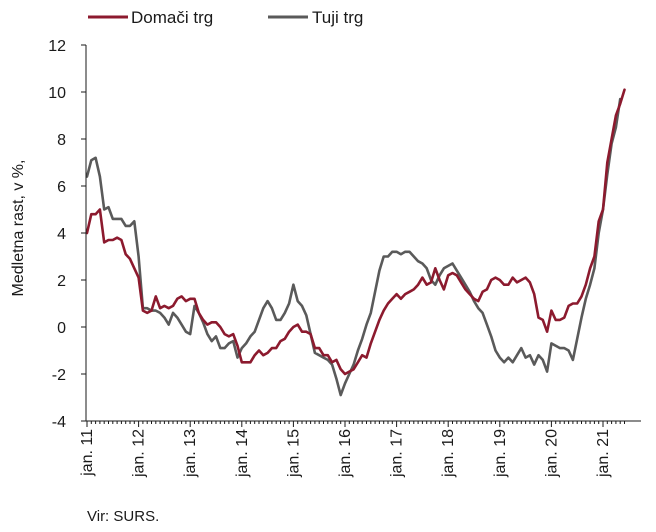 The image size is (656, 532). I want to click on y-tick-label: -4, so click(59, 422).